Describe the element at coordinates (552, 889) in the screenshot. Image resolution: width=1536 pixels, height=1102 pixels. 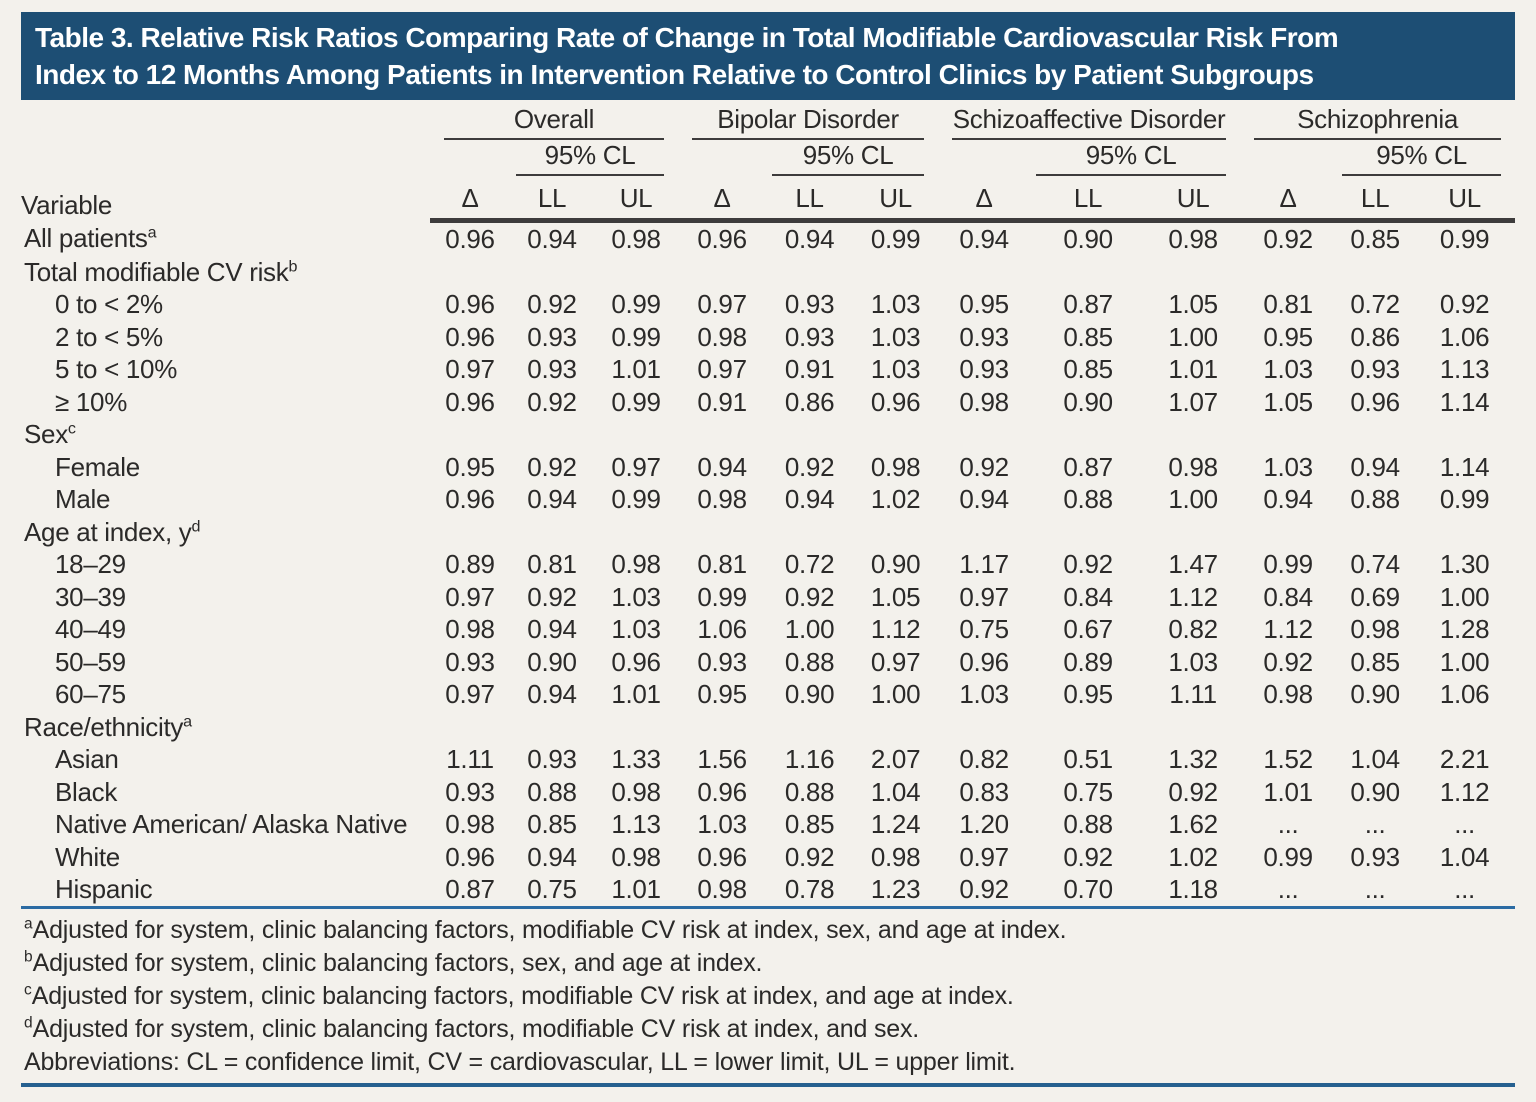
I see `value-cell: 0.75` at that location.